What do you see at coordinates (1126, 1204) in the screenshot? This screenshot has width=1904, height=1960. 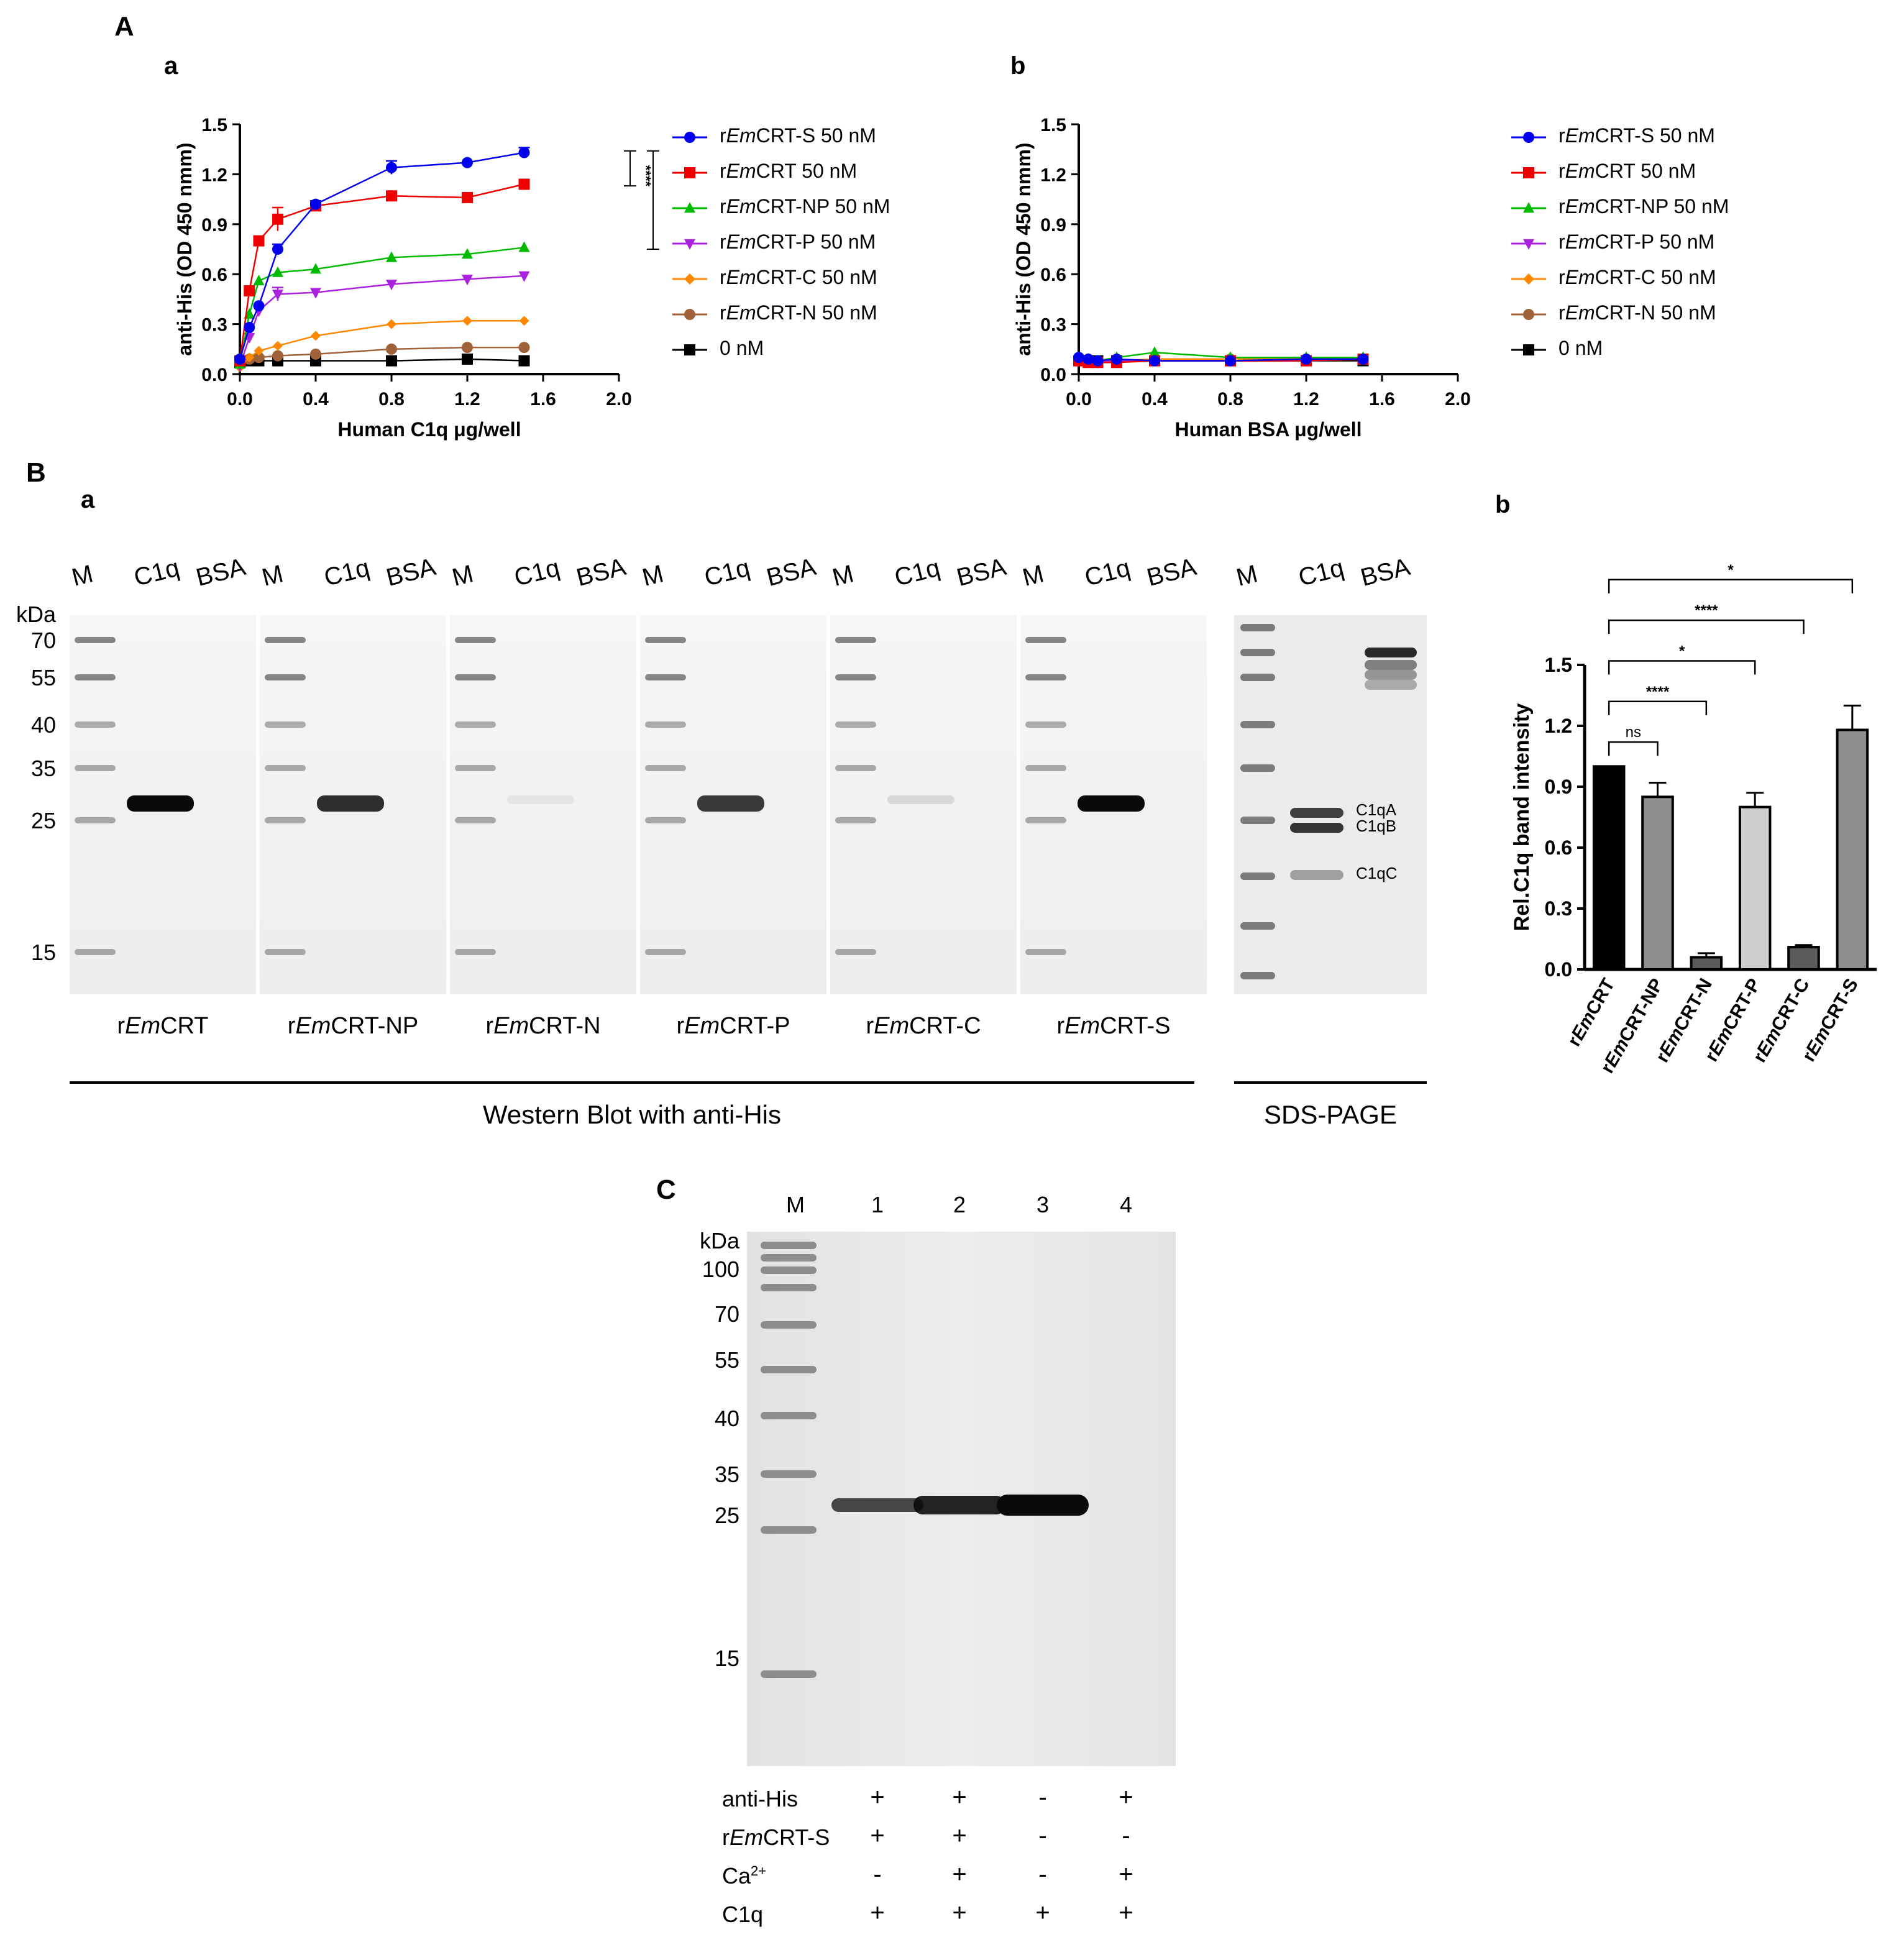 I see `lane-label: 4` at bounding box center [1126, 1204].